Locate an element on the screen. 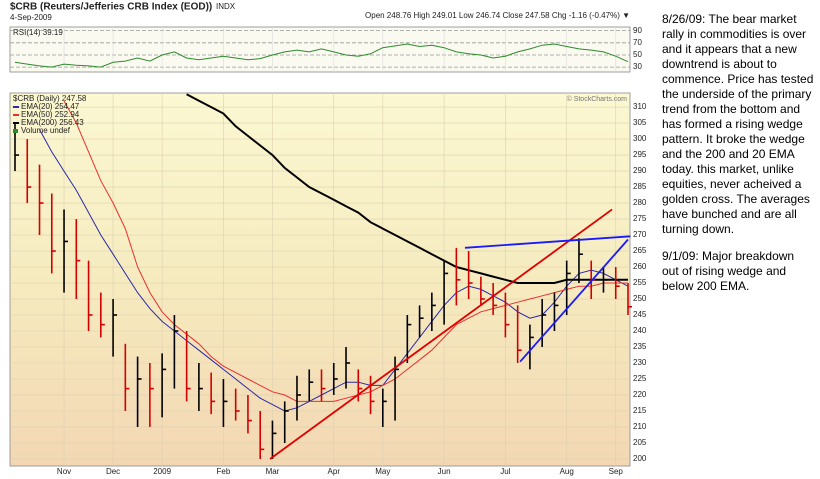  exchange: INDX is located at coordinates (226, 6).